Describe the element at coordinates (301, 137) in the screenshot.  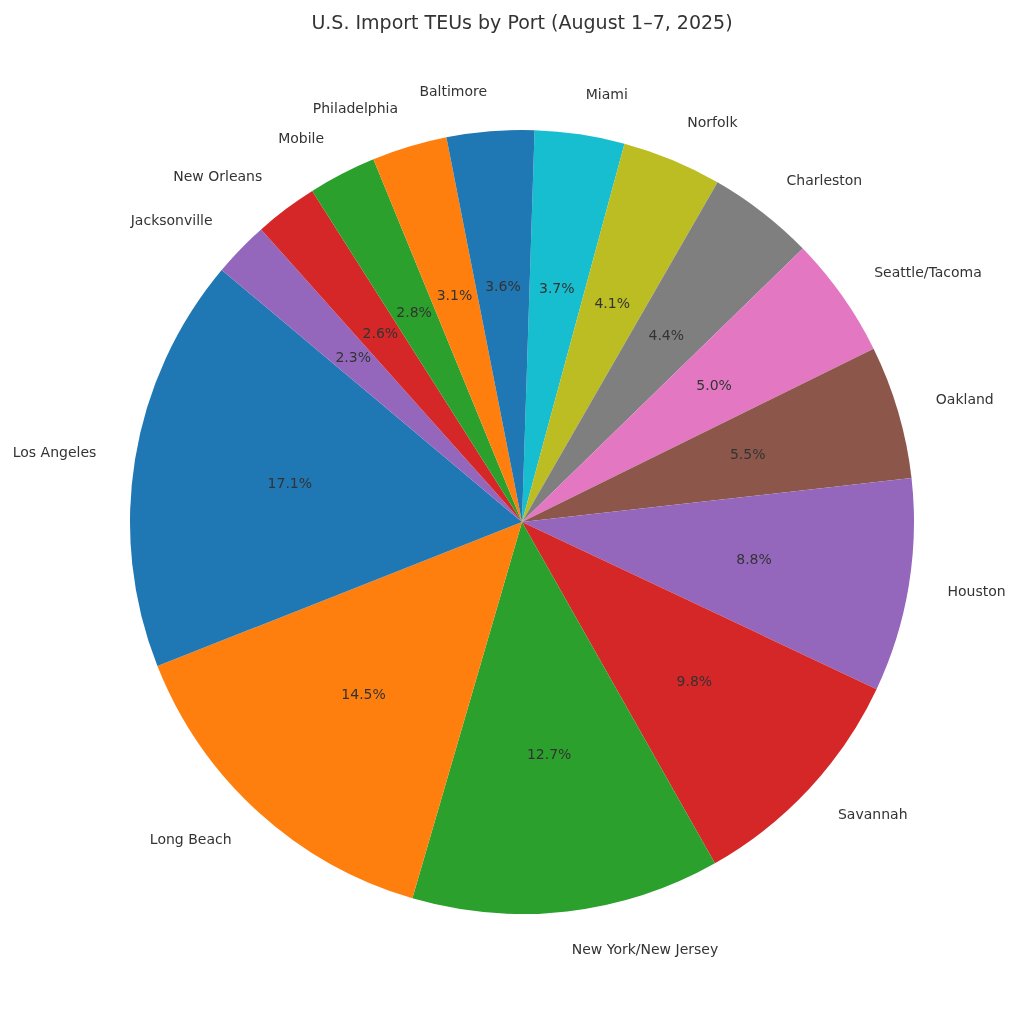
I see `slice-label: Mobile` at that location.